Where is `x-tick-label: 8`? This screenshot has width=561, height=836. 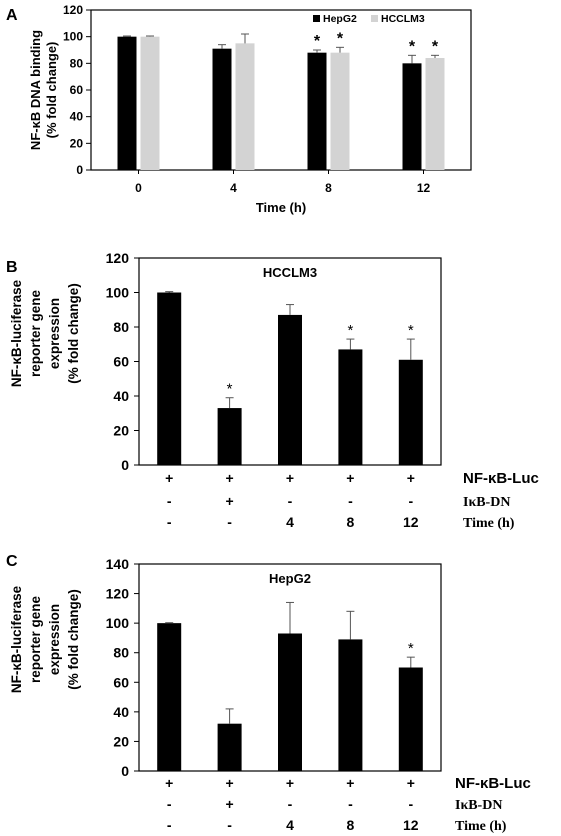
x-tick-label: 8 is located at coordinates (328, 188).